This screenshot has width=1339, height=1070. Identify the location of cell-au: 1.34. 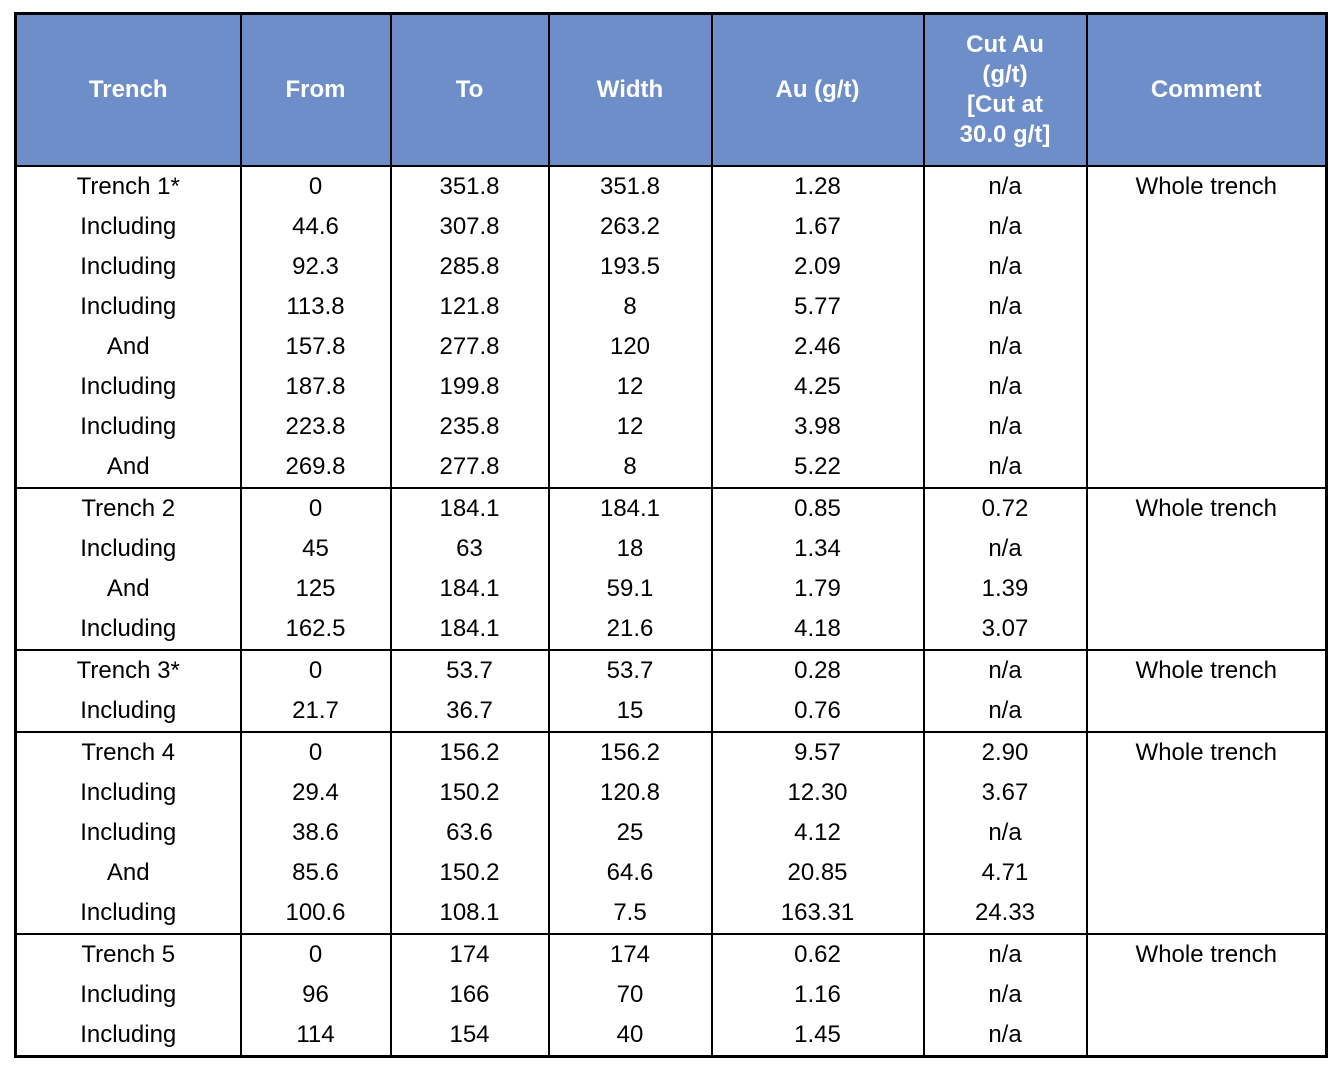
(817, 549).